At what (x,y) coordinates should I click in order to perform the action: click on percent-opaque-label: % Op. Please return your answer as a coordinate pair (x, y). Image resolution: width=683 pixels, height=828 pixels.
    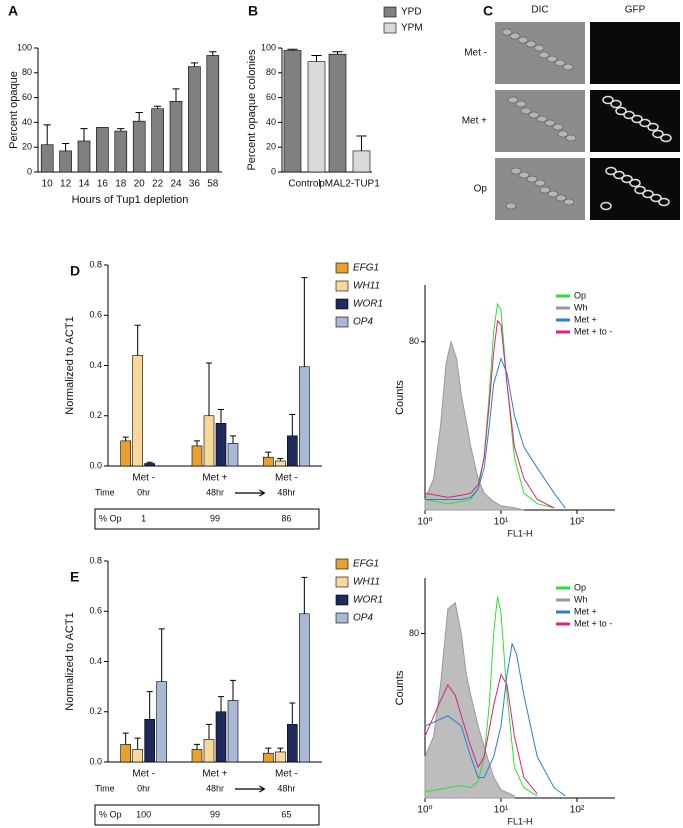
    Looking at the image, I should click on (110, 518).